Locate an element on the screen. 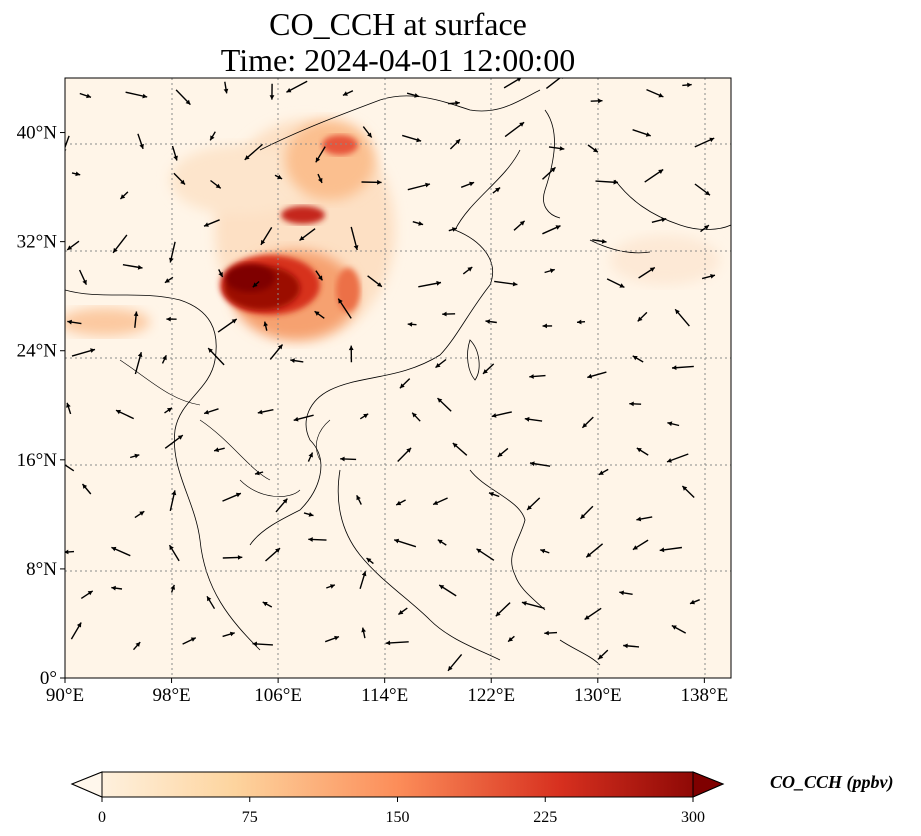  lon-tick-label: 114°E is located at coordinates (384, 695).